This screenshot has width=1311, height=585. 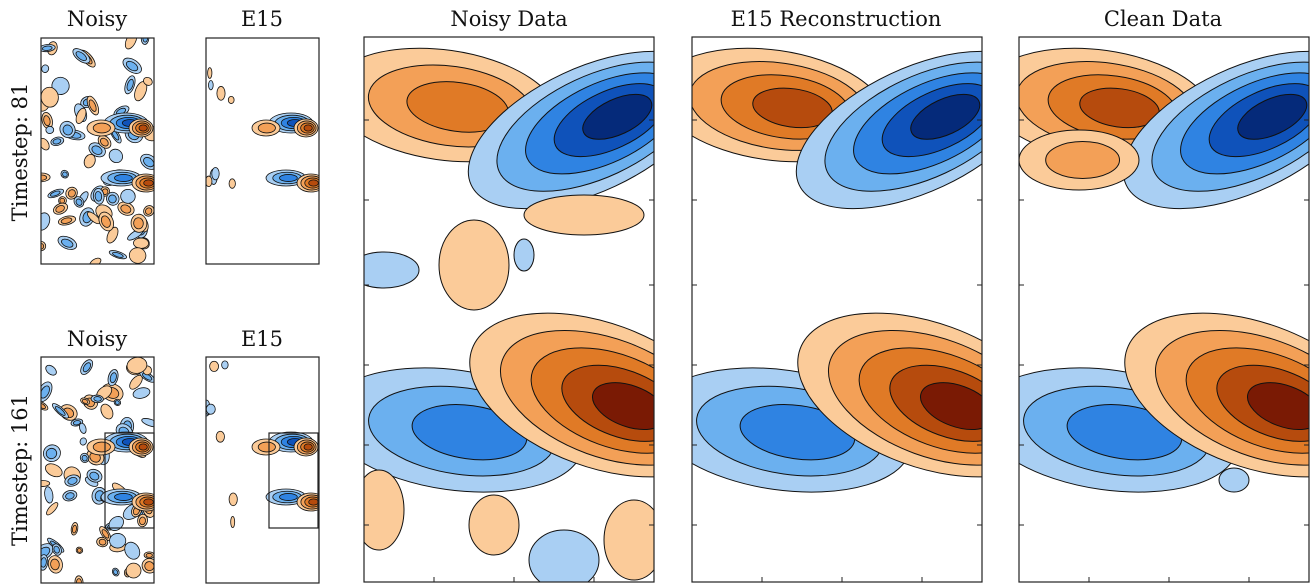 I want to click on row-label: Timestep: 81, so click(x=20, y=152).